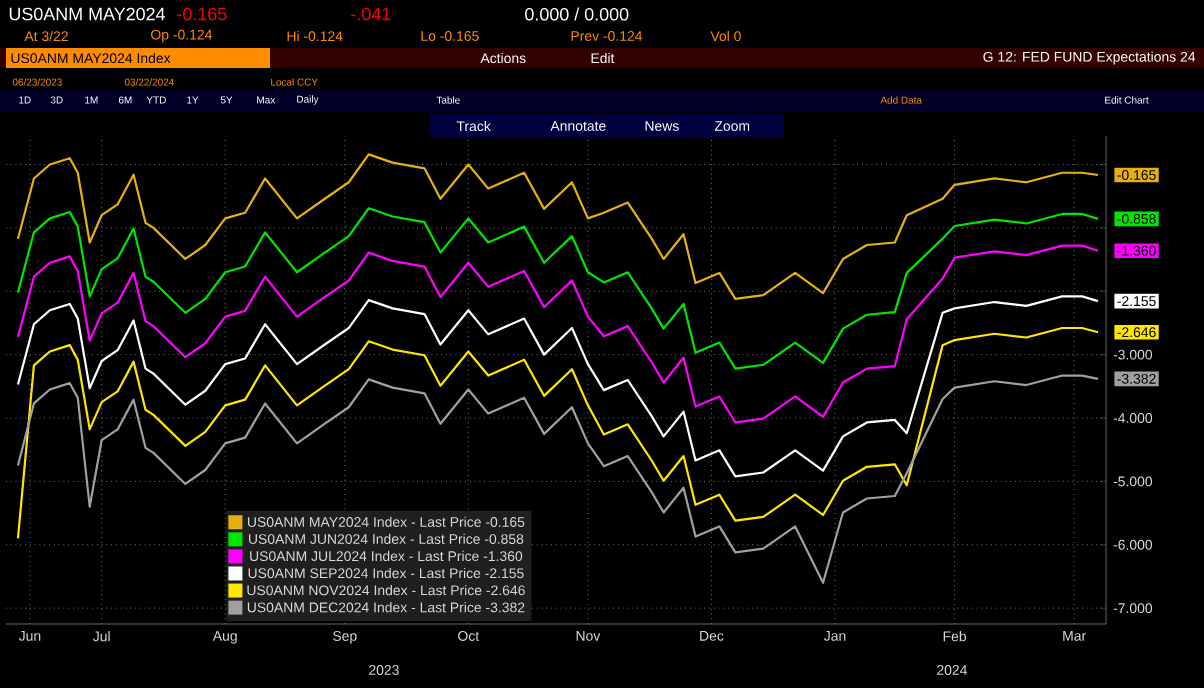 The image size is (1204, 688). I want to click on text: -.041, so click(371, 14).